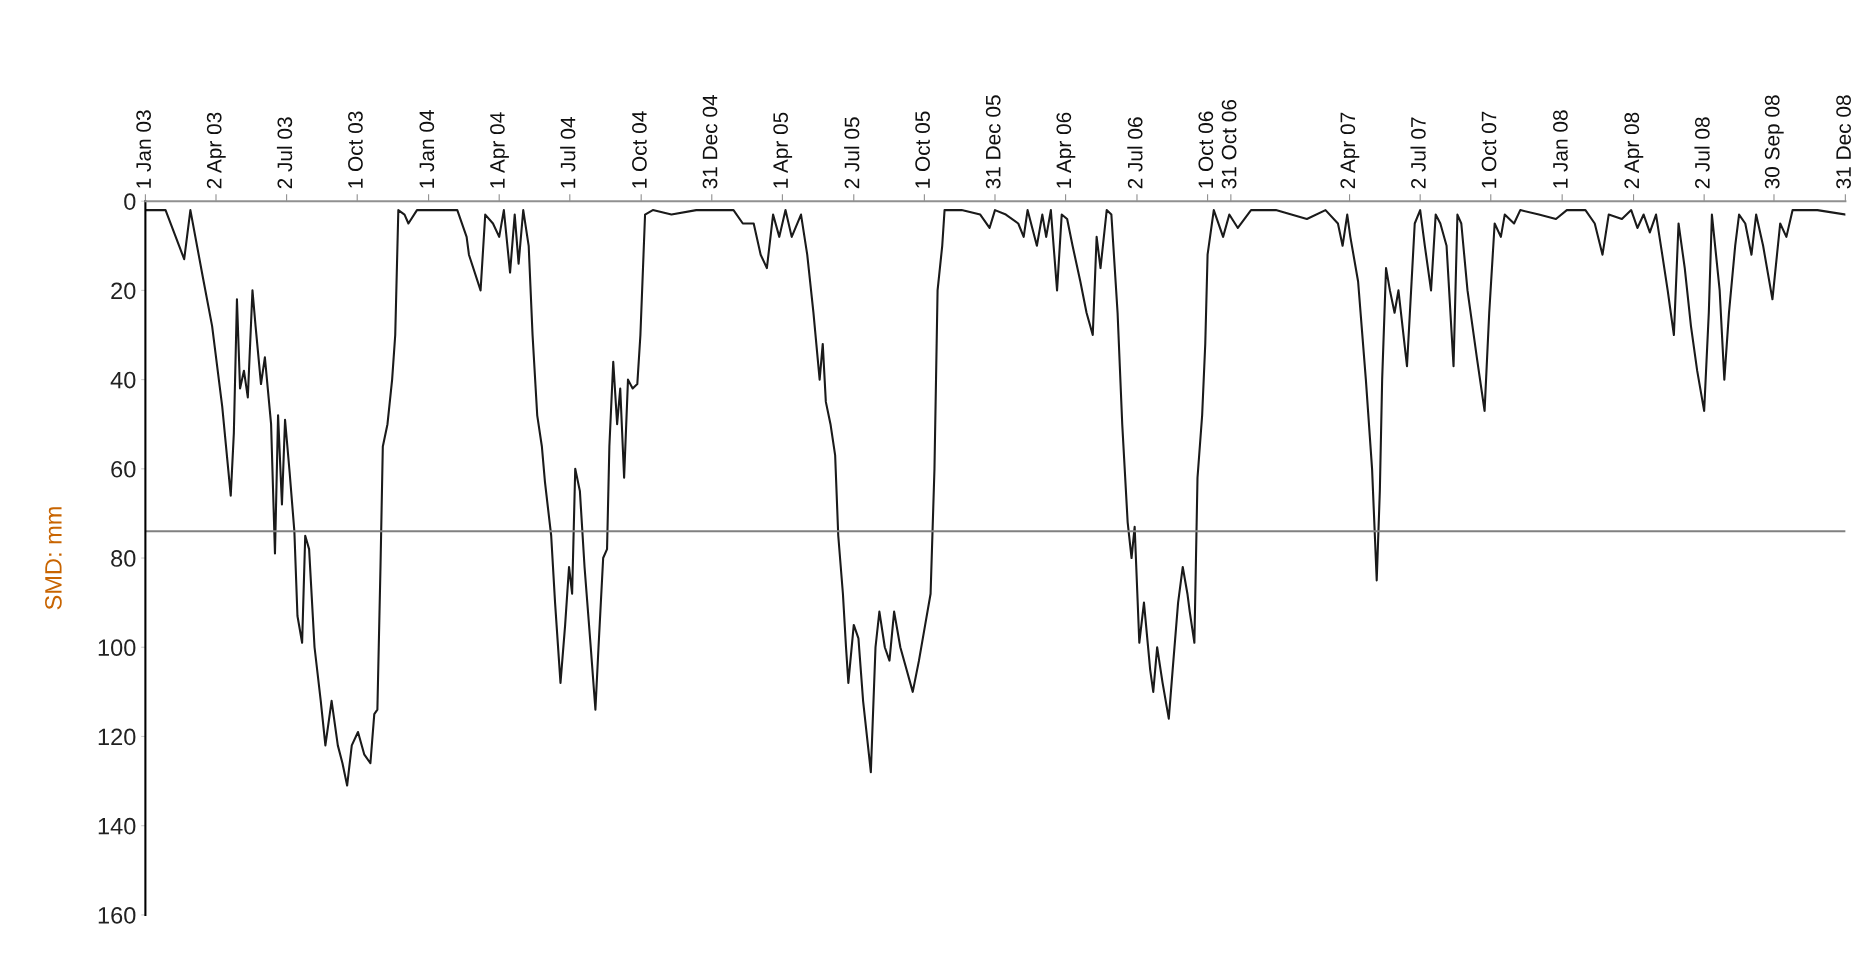 The width and height of the screenshot is (1864, 958). What do you see at coordinates (427, 149) in the screenshot?
I see `x-tick-label: 1 Jan 04` at bounding box center [427, 149].